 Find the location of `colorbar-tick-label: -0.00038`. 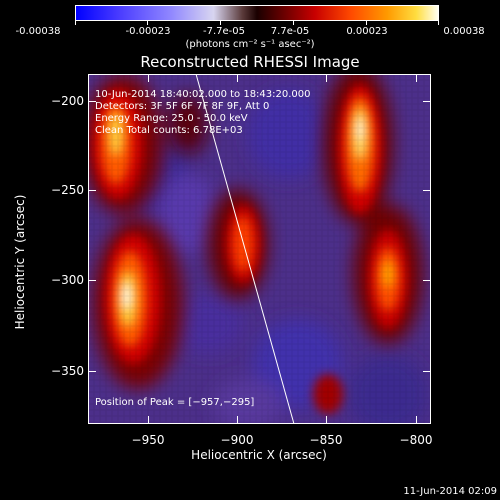

colorbar-tick-label: -0.00038 is located at coordinates (38, 31).